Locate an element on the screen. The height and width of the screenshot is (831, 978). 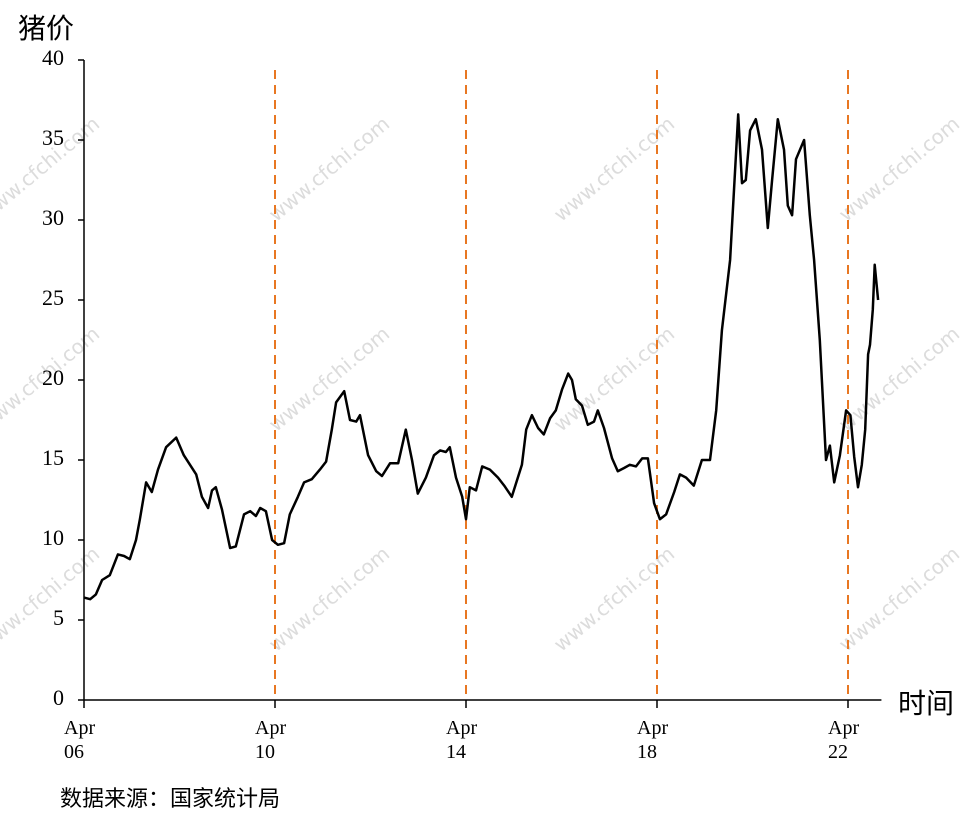
x-tick-label: Apr 22 is located at coordinates (844, 740).